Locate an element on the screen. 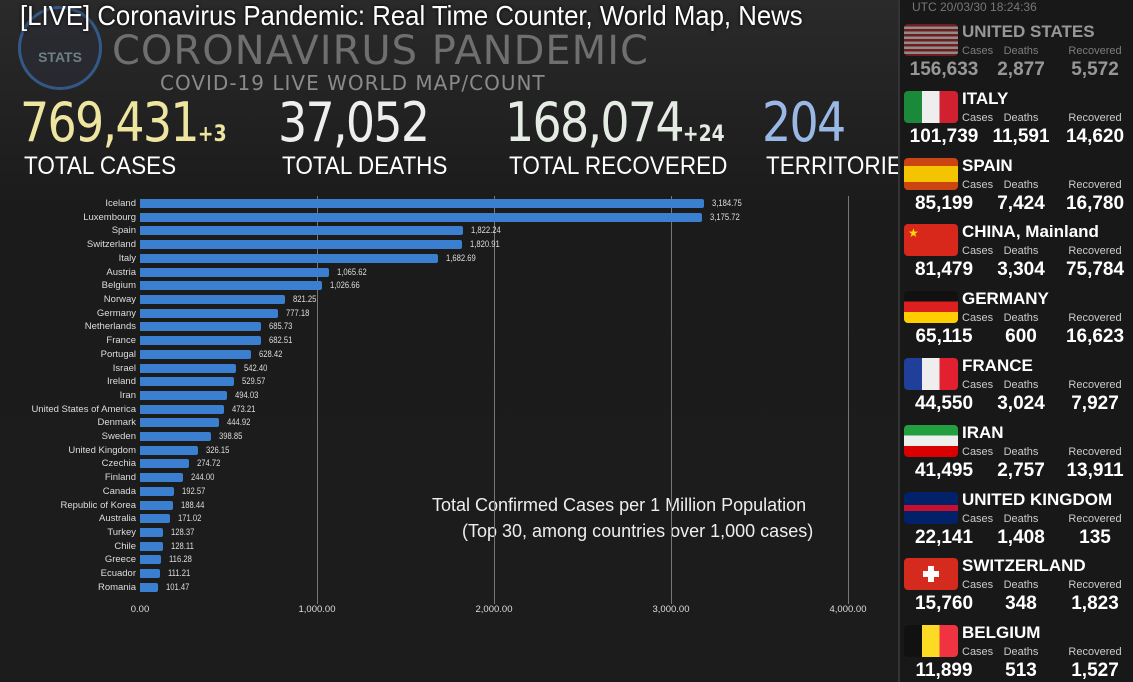 The width and height of the screenshot is (1133, 682). bar-ecuador is located at coordinates (150, 574).